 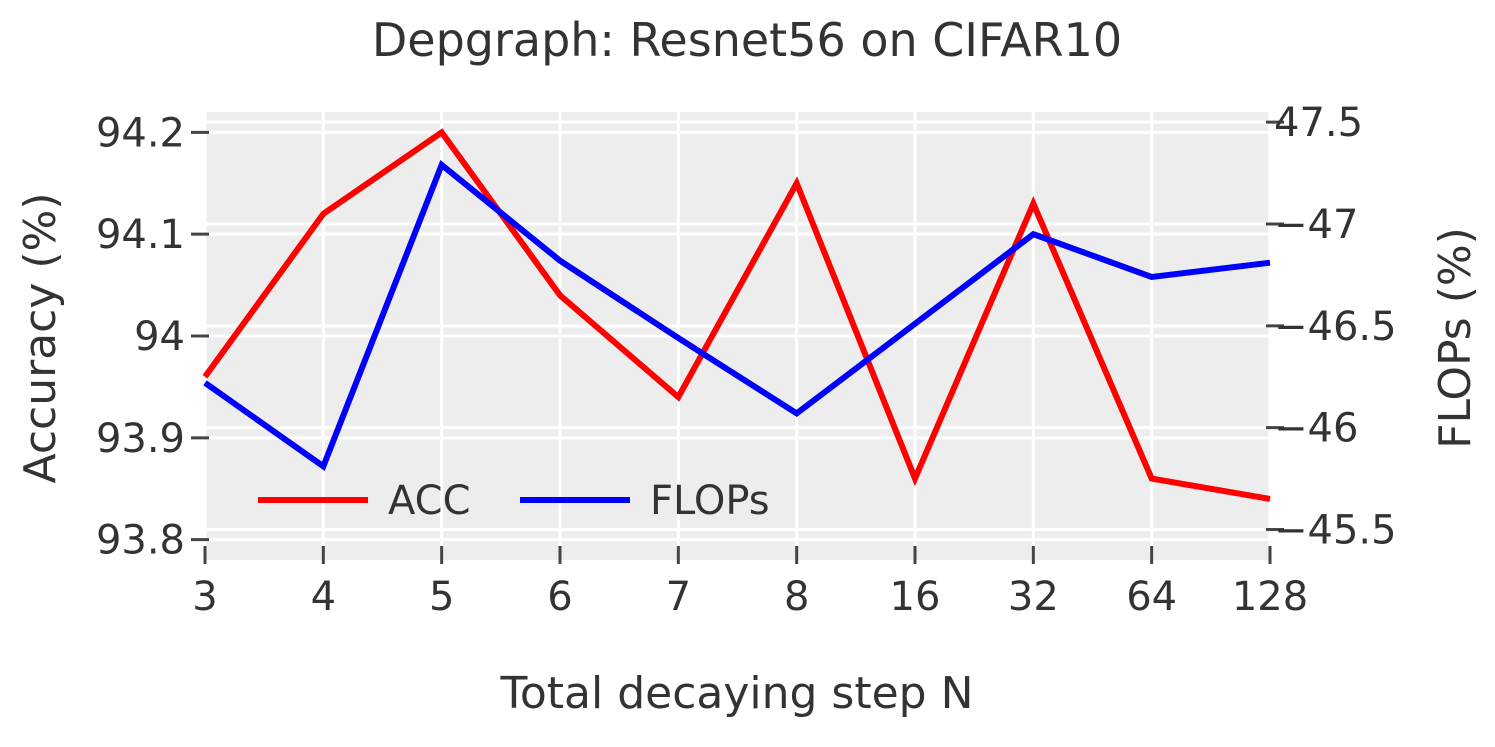 I want to click on y2-tick-label: −47, so click(x=1316, y=225).